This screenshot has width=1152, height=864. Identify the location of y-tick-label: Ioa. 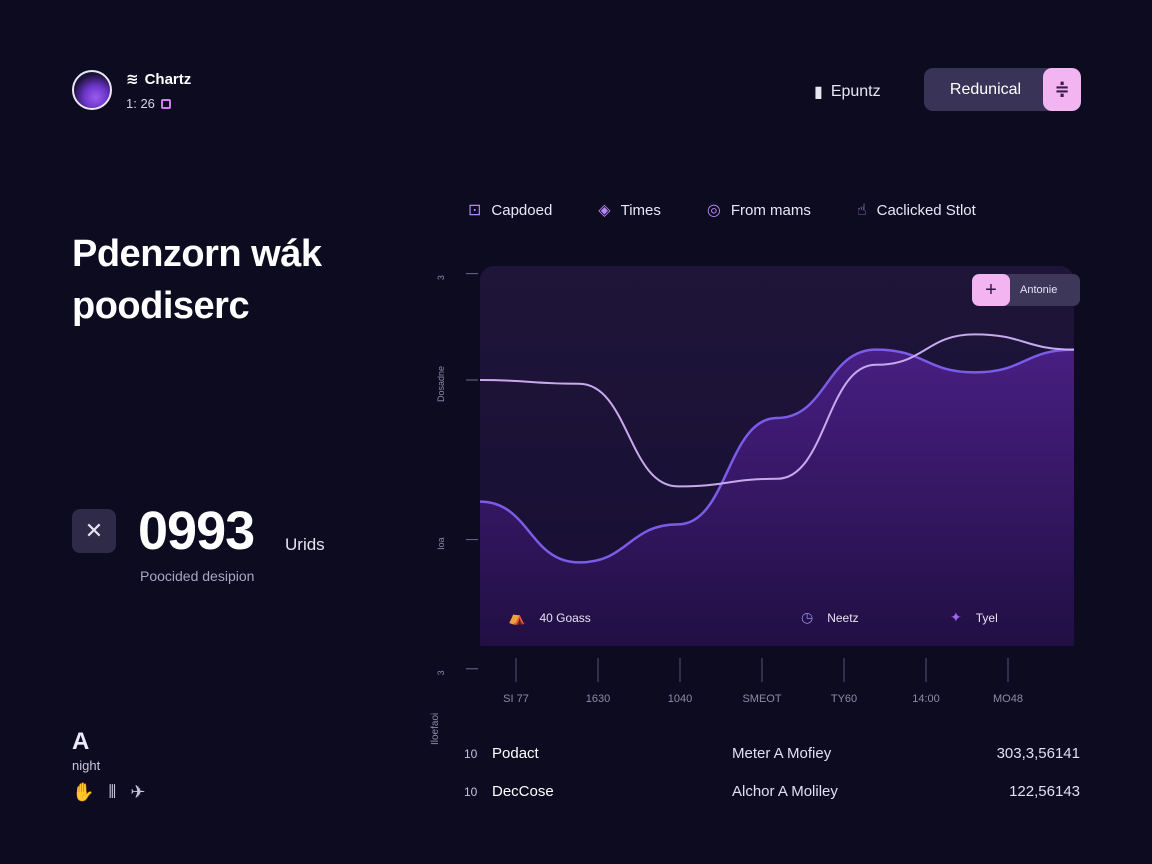
(441, 543).